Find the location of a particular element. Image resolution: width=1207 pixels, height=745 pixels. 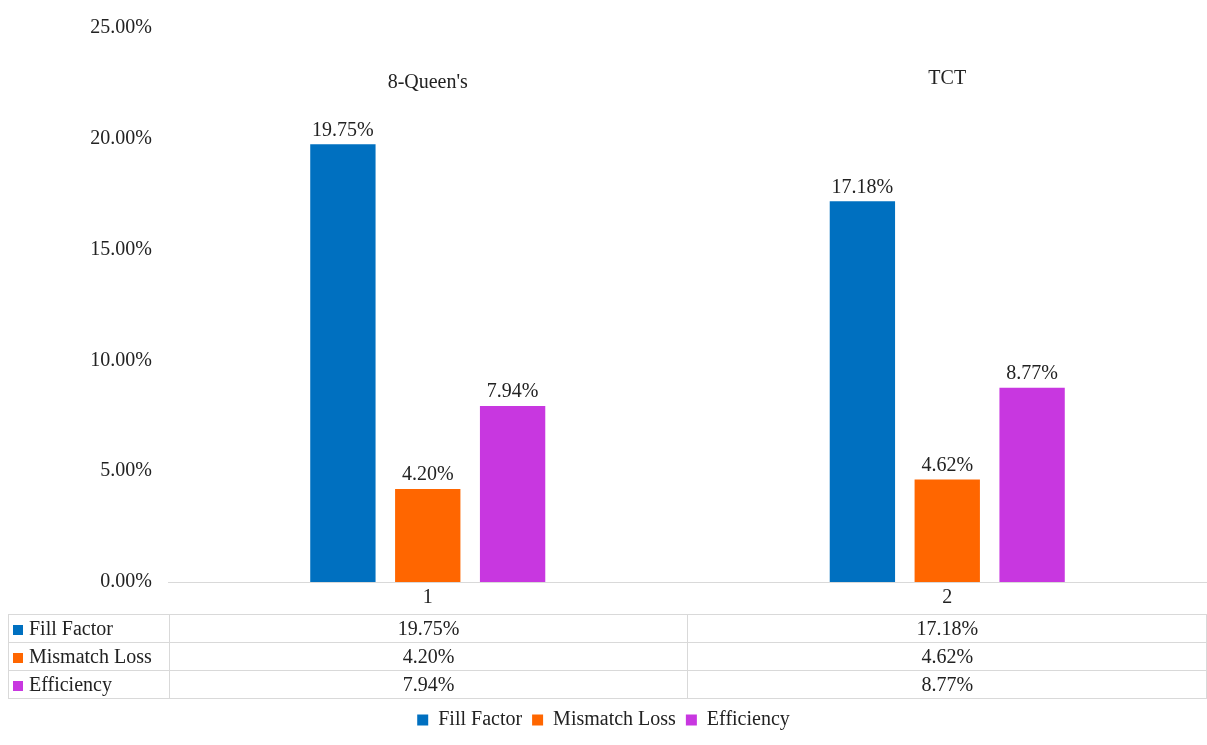

text: Mismatch Loss is located at coordinates (90, 656).